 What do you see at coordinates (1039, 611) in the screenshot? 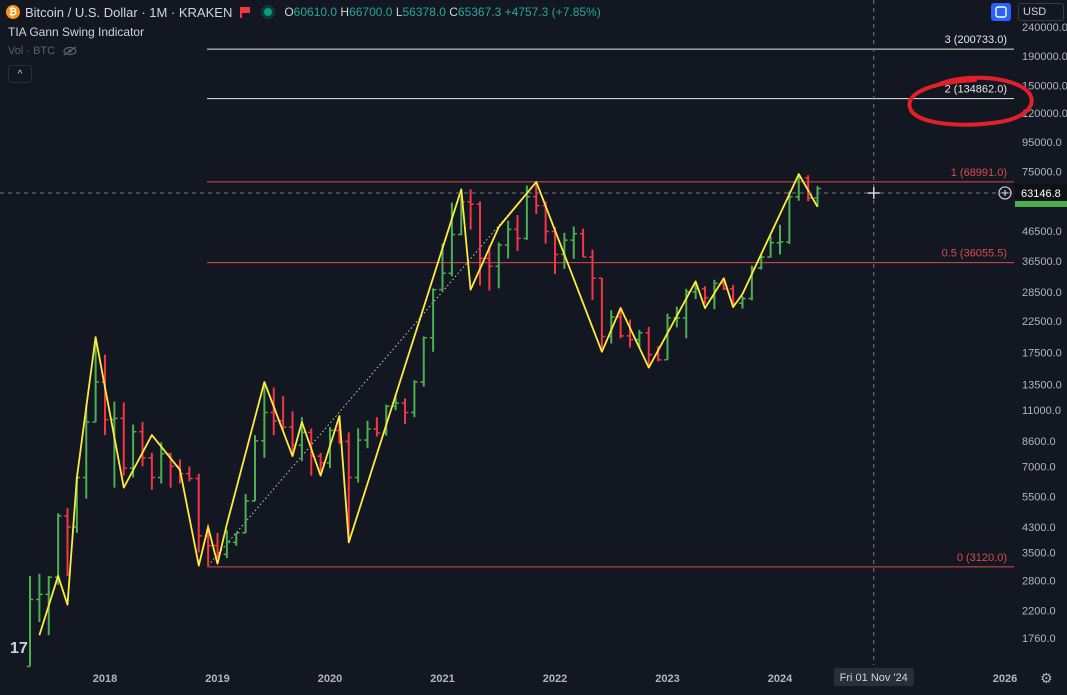
I see `price-tick-label: 2200.0` at bounding box center [1039, 611].